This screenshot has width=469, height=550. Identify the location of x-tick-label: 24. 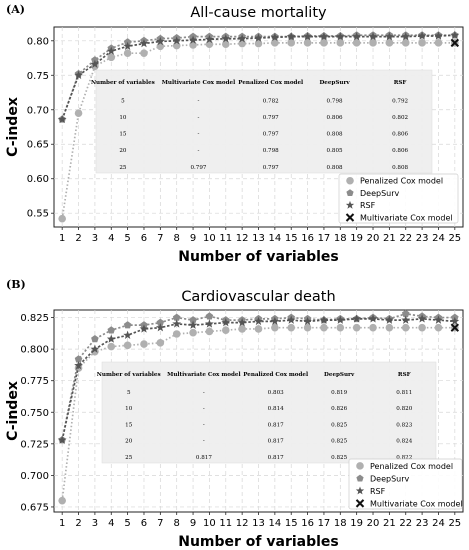
(438, 238).